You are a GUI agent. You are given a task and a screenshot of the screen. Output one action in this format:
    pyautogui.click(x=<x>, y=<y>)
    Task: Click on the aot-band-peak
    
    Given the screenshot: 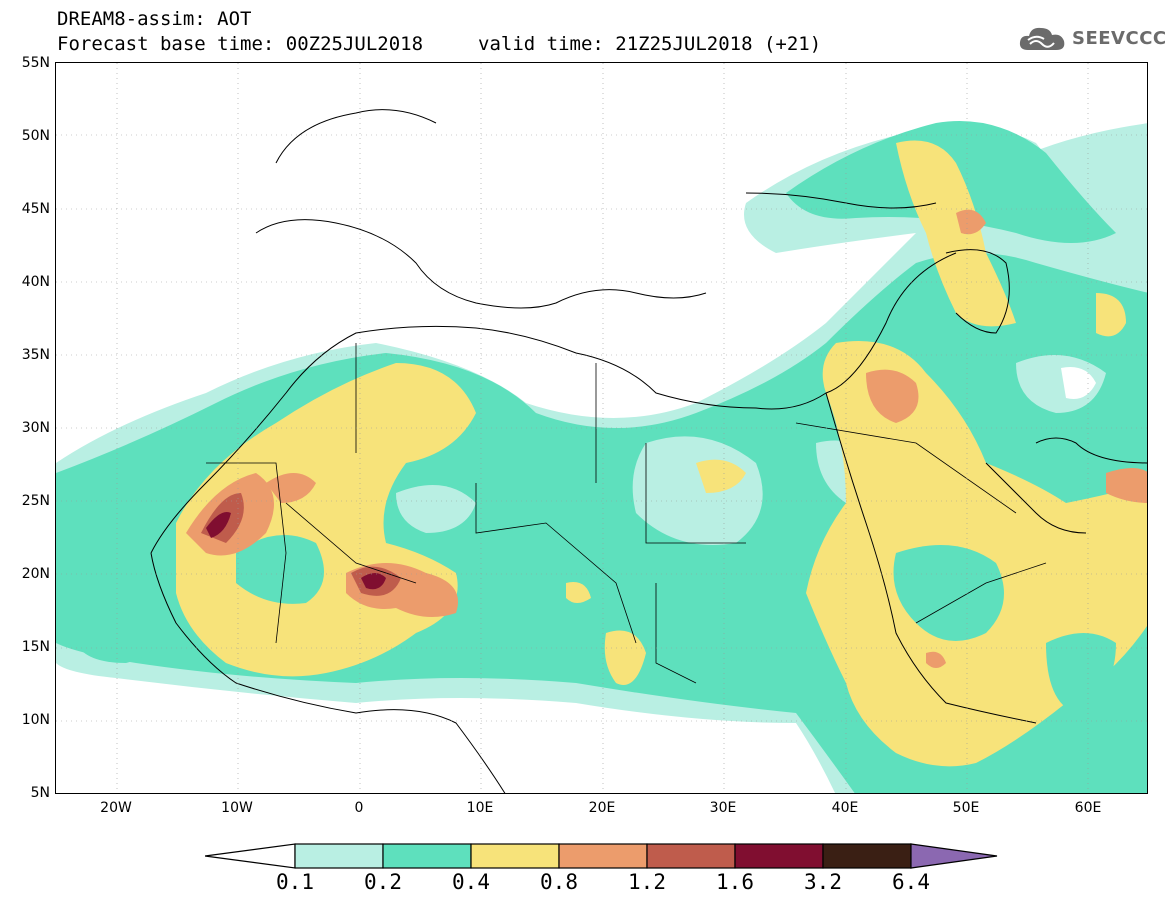 What is the action you would take?
    pyautogui.click(x=296, y=551)
    